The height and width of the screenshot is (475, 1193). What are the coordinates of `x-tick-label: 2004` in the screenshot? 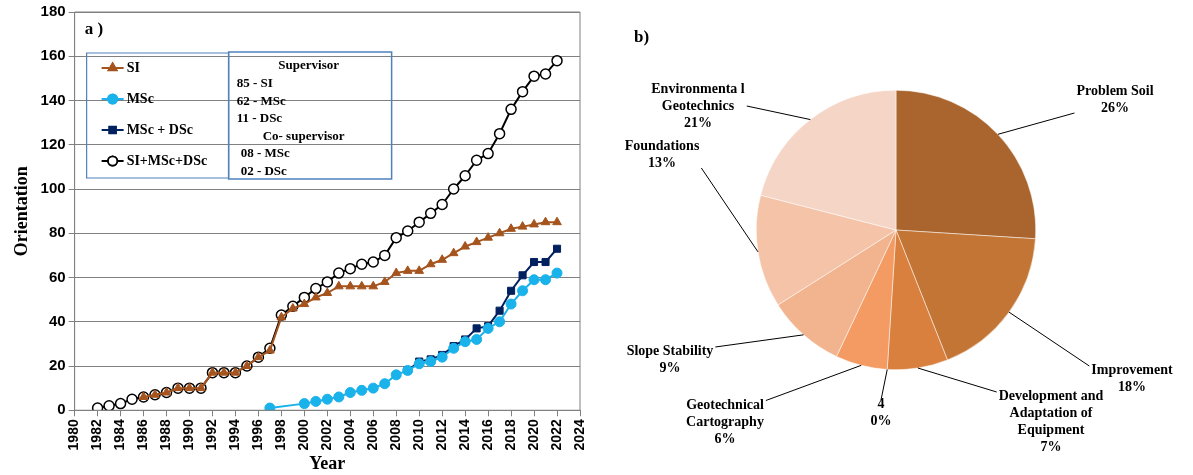 It's located at (349, 435).